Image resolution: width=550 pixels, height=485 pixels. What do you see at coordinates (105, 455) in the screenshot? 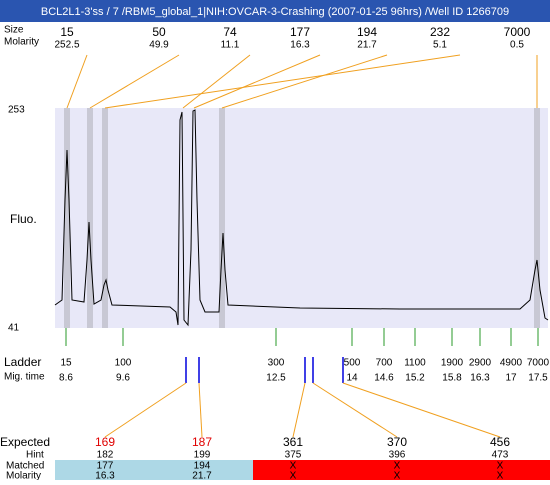
I see `hint: 182` at bounding box center [105, 455].